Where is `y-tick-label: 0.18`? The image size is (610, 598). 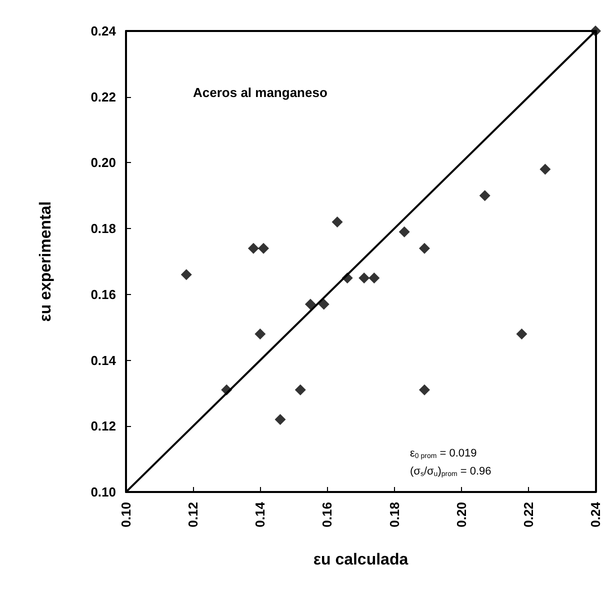 y-tick-label: 0.18 is located at coordinates (103, 228).